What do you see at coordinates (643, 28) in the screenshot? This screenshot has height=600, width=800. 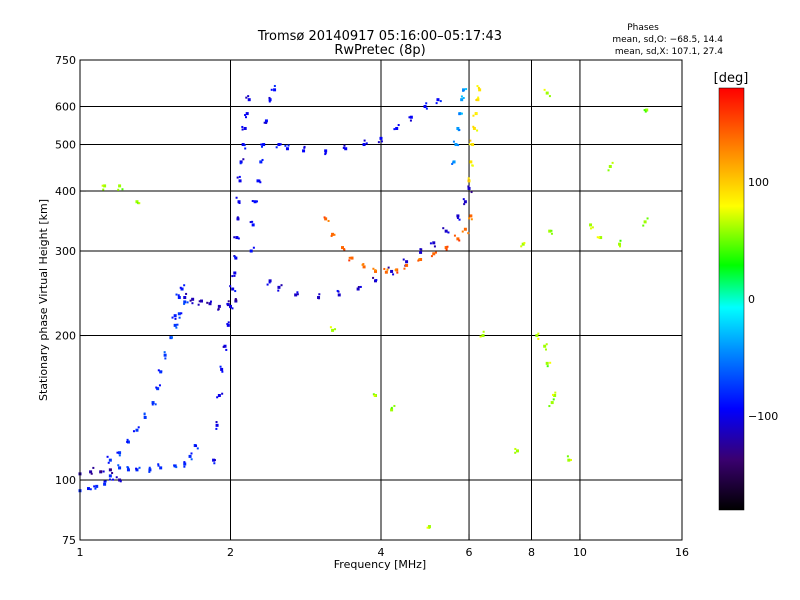 I see `stats-header: Phases` at bounding box center [643, 28].